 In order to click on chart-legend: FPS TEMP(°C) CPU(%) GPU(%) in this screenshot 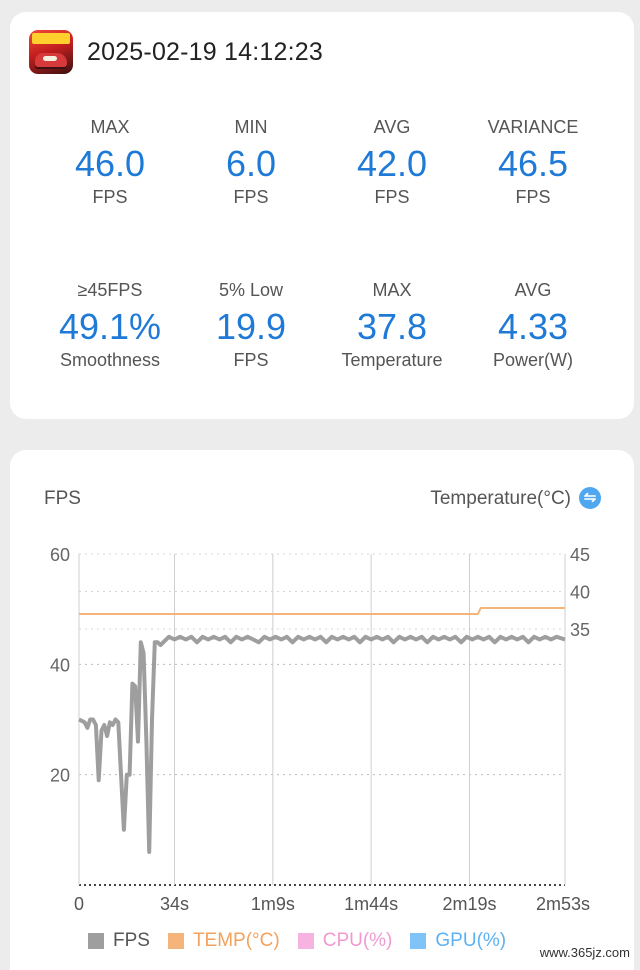, I will do `click(306, 941)`.